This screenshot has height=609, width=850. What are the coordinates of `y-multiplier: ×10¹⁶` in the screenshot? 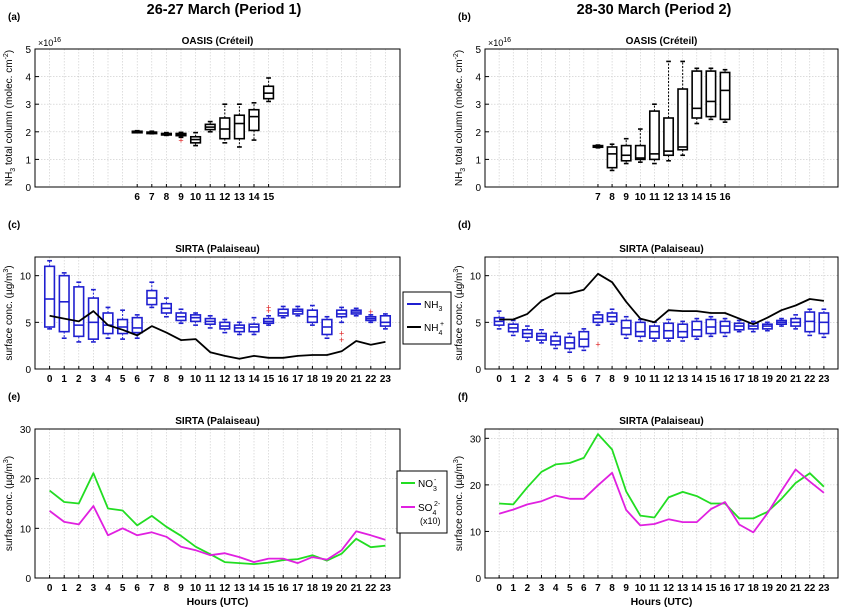 It's located at (499, 42).